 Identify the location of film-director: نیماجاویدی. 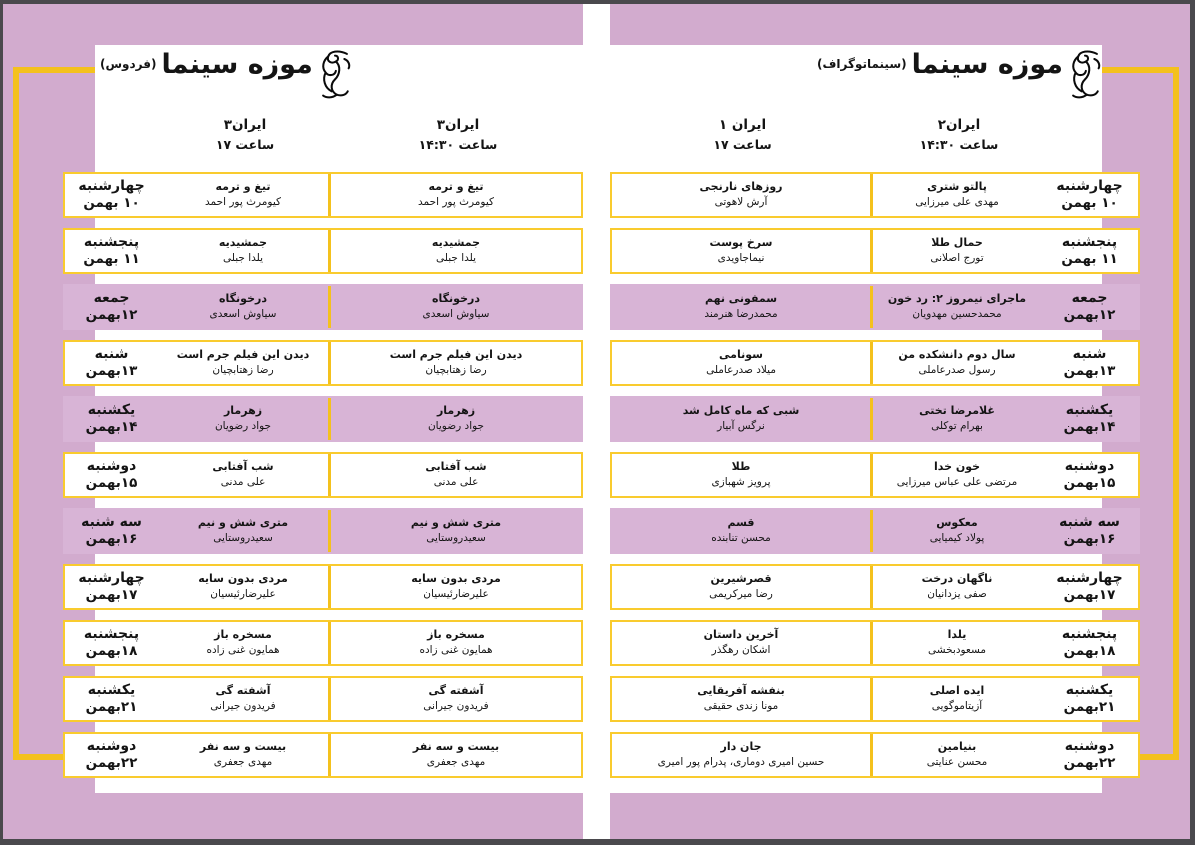
(741, 258).